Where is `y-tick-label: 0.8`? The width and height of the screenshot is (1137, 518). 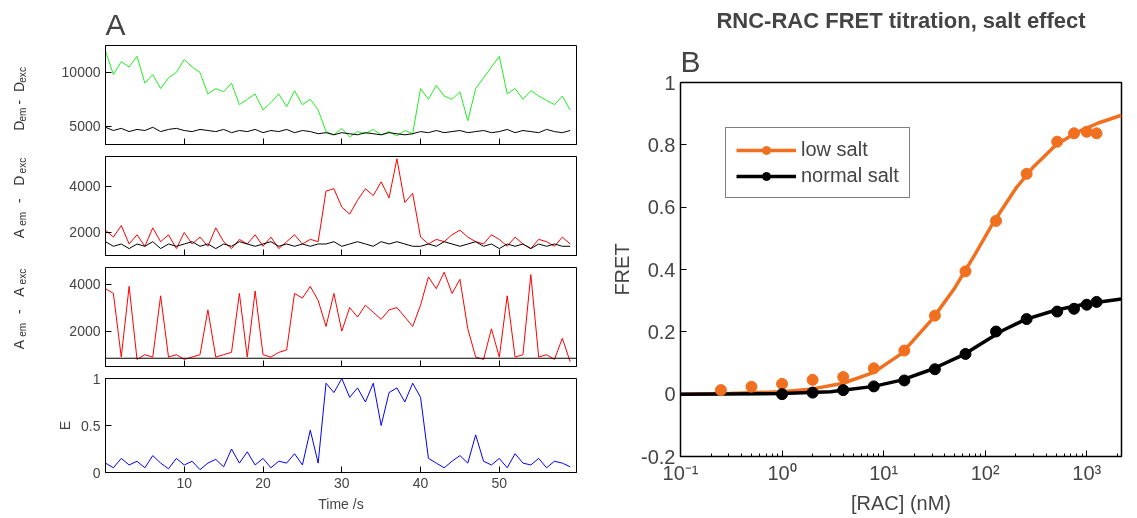
y-tick-label: 0.8 is located at coordinates (661, 144).